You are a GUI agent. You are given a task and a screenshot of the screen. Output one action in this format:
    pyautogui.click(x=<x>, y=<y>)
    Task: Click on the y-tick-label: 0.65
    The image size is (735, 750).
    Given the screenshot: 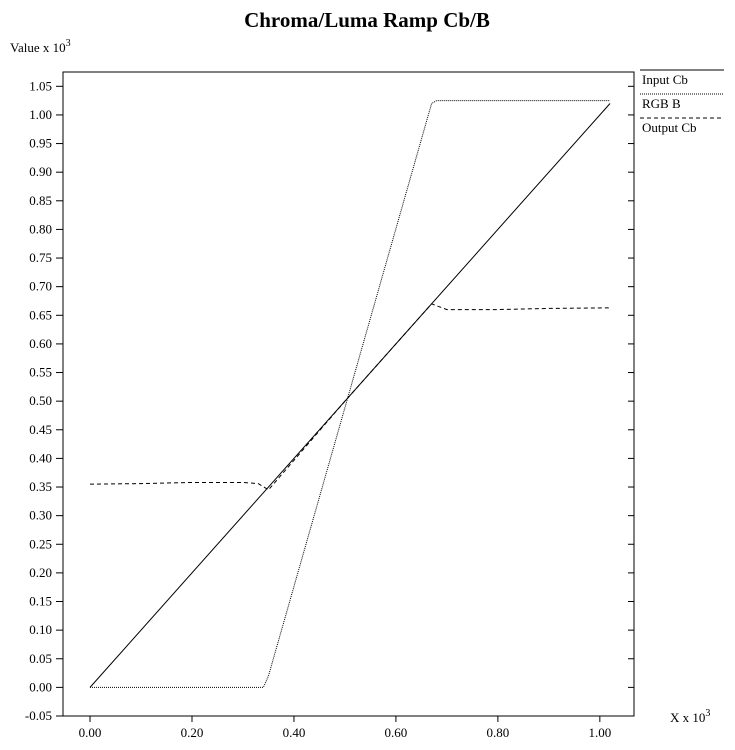 What is the action you would take?
    pyautogui.click(x=40, y=314)
    